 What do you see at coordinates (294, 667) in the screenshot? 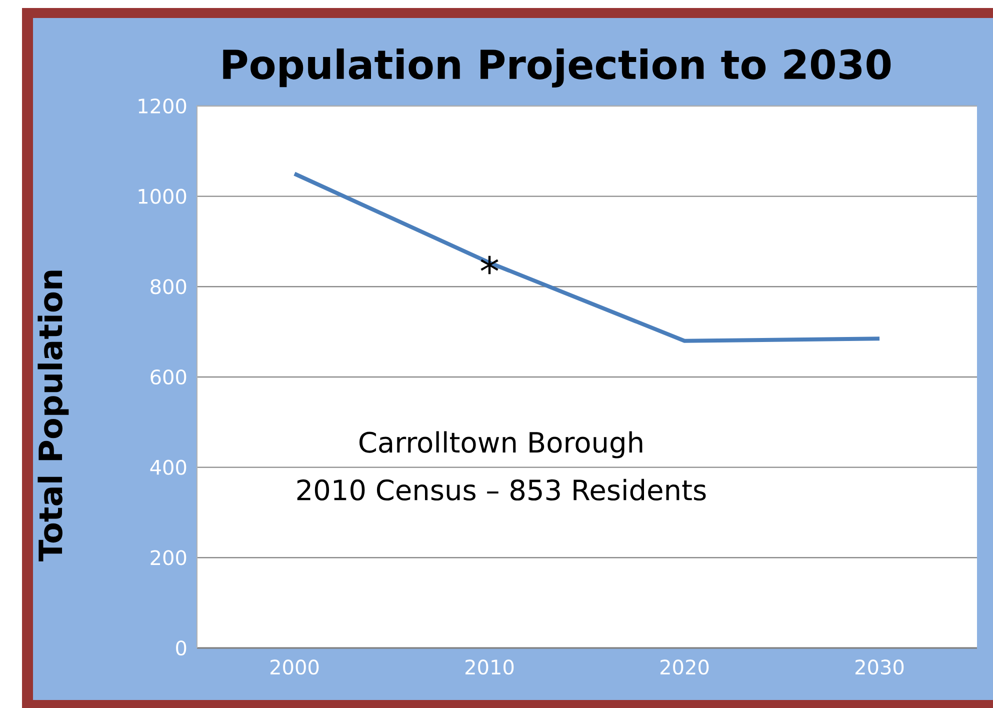
I see `x-tick-label: 2000` at bounding box center [294, 667].